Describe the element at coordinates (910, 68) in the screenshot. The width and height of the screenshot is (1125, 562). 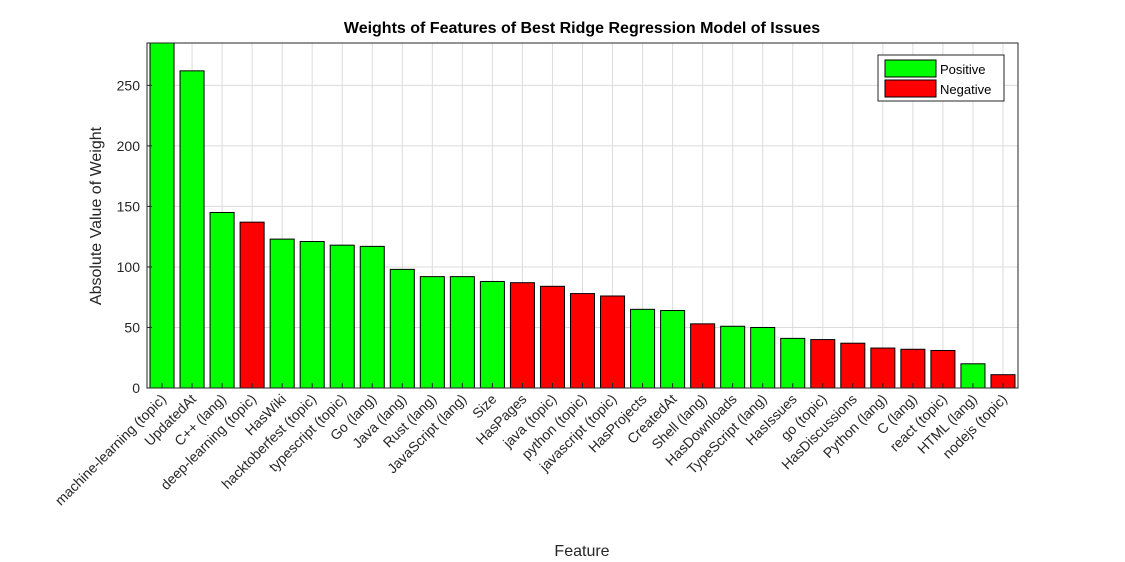
I see `legend-swatch-positive` at that location.